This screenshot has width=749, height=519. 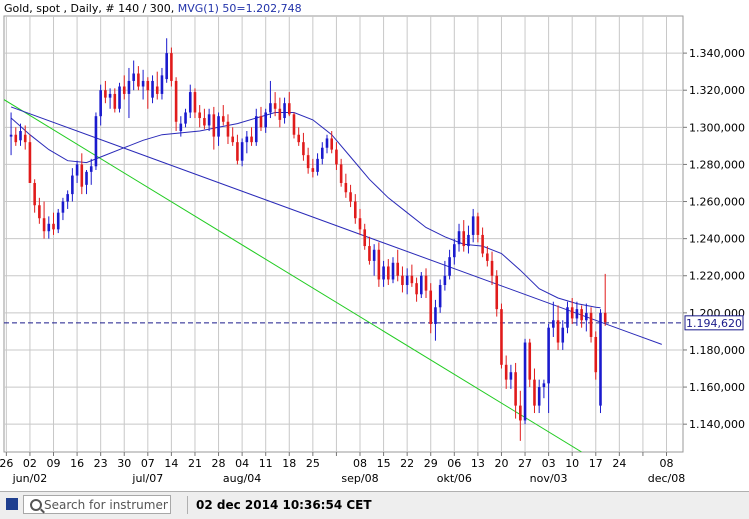 What do you see at coordinates (714, 323) in the screenshot?
I see `current-price-box` at bounding box center [714, 323].